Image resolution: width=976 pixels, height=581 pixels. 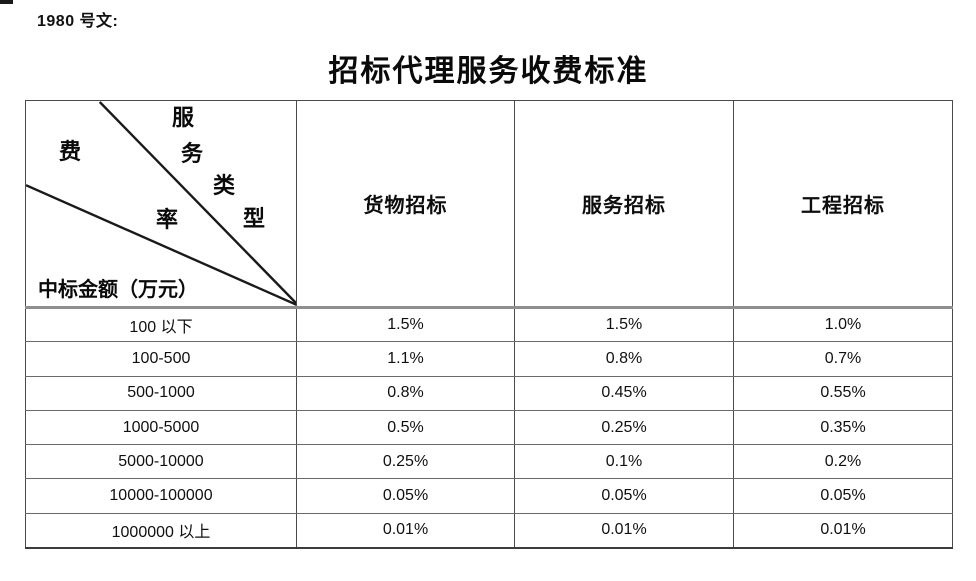 What do you see at coordinates (161, 359) in the screenshot?
I see `amount-range-cell: 100-500` at bounding box center [161, 359].